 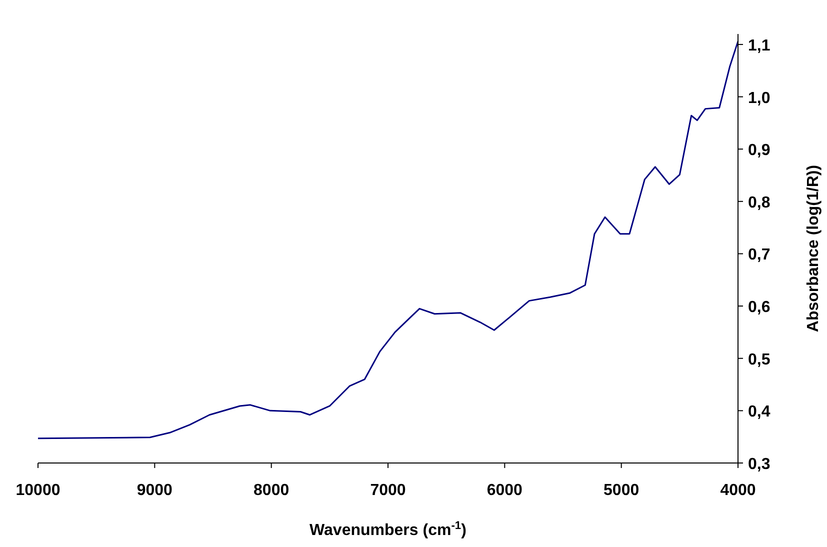 What do you see at coordinates (388, 490) in the screenshot?
I see `x-tick-label: 7000` at bounding box center [388, 490].